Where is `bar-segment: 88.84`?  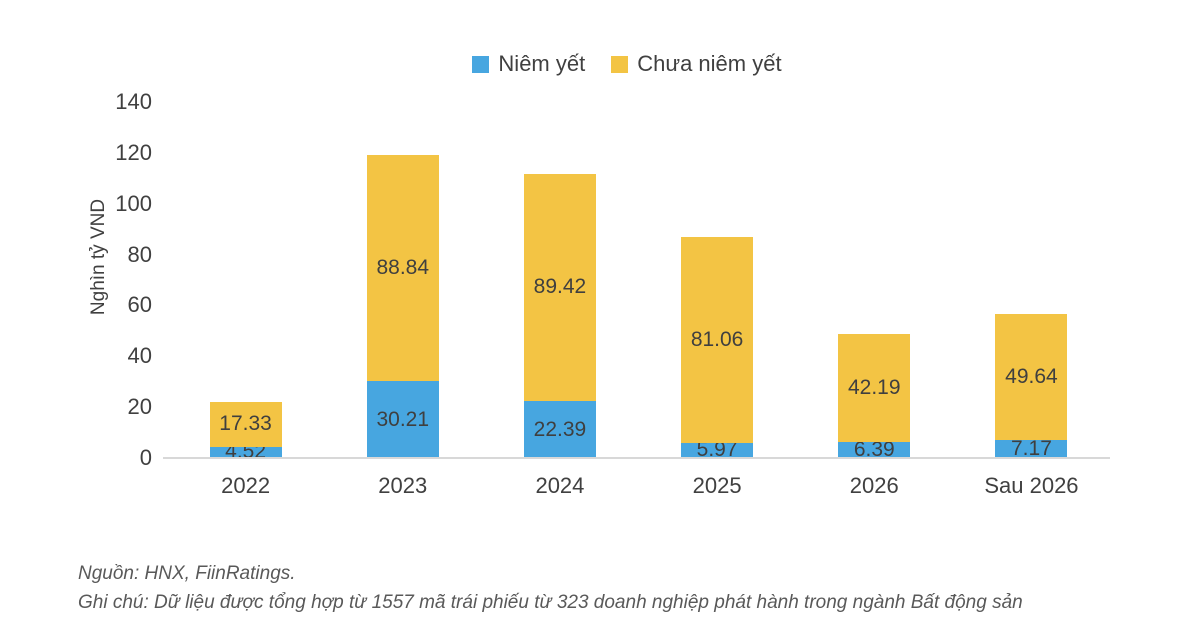 bar-segment: 88.84 is located at coordinates (402, 268).